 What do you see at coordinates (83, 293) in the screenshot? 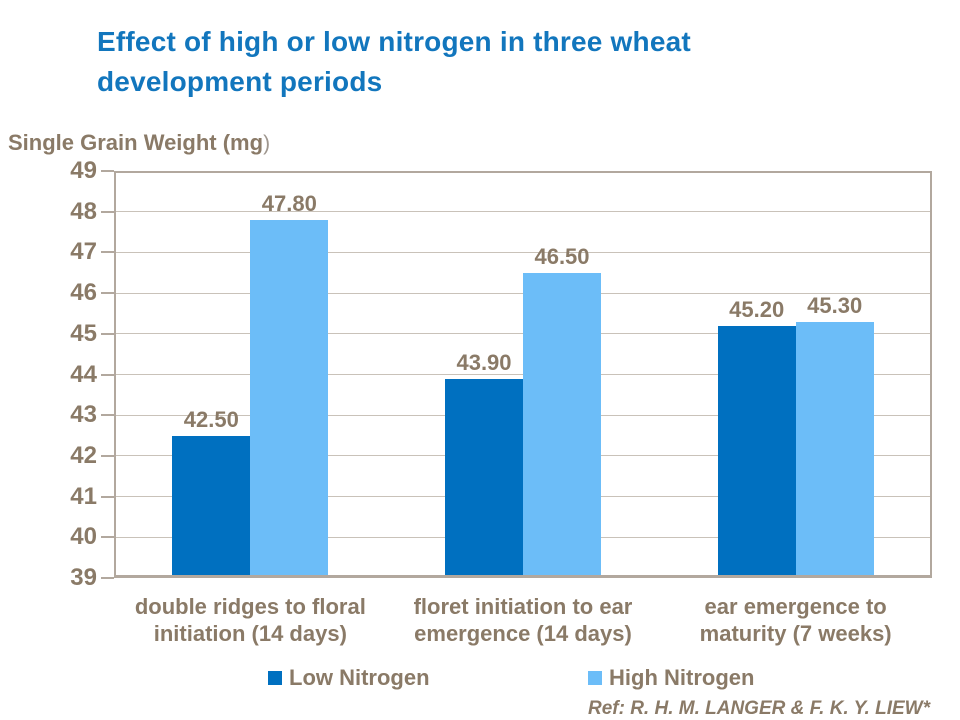
I see `y-axis-tick-label: 46` at bounding box center [83, 293].